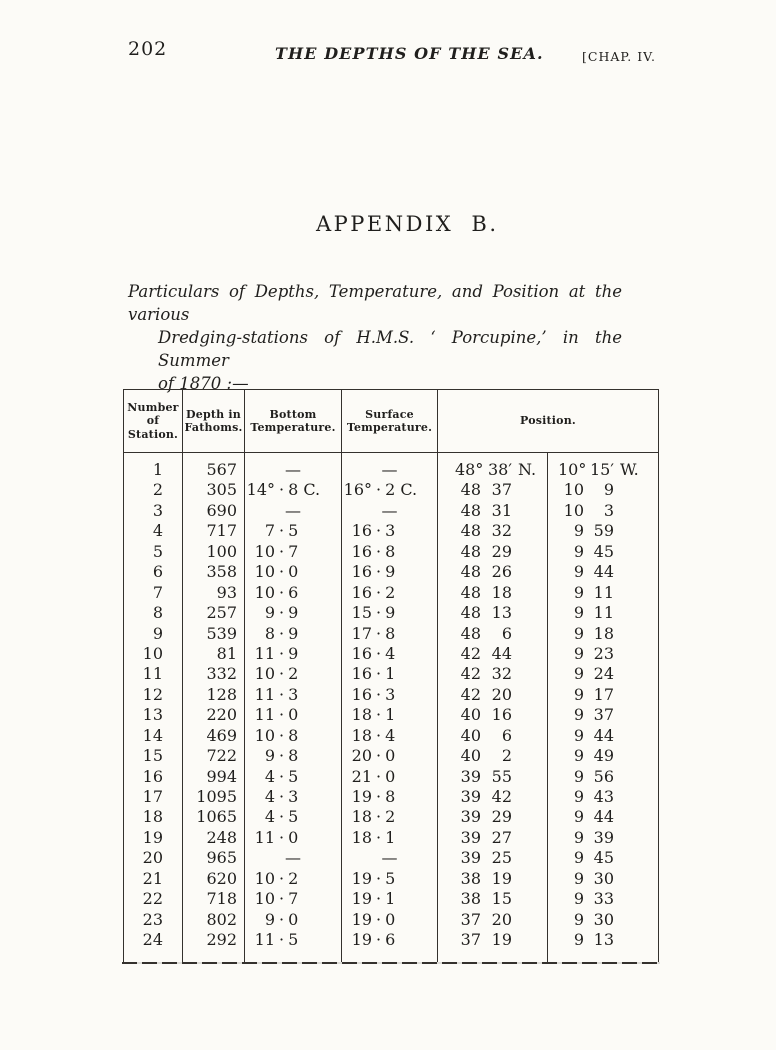 This screenshot has width=776, height=1050. What do you see at coordinates (221, 756) in the screenshot?
I see `depth-cell: 722` at bounding box center [221, 756].